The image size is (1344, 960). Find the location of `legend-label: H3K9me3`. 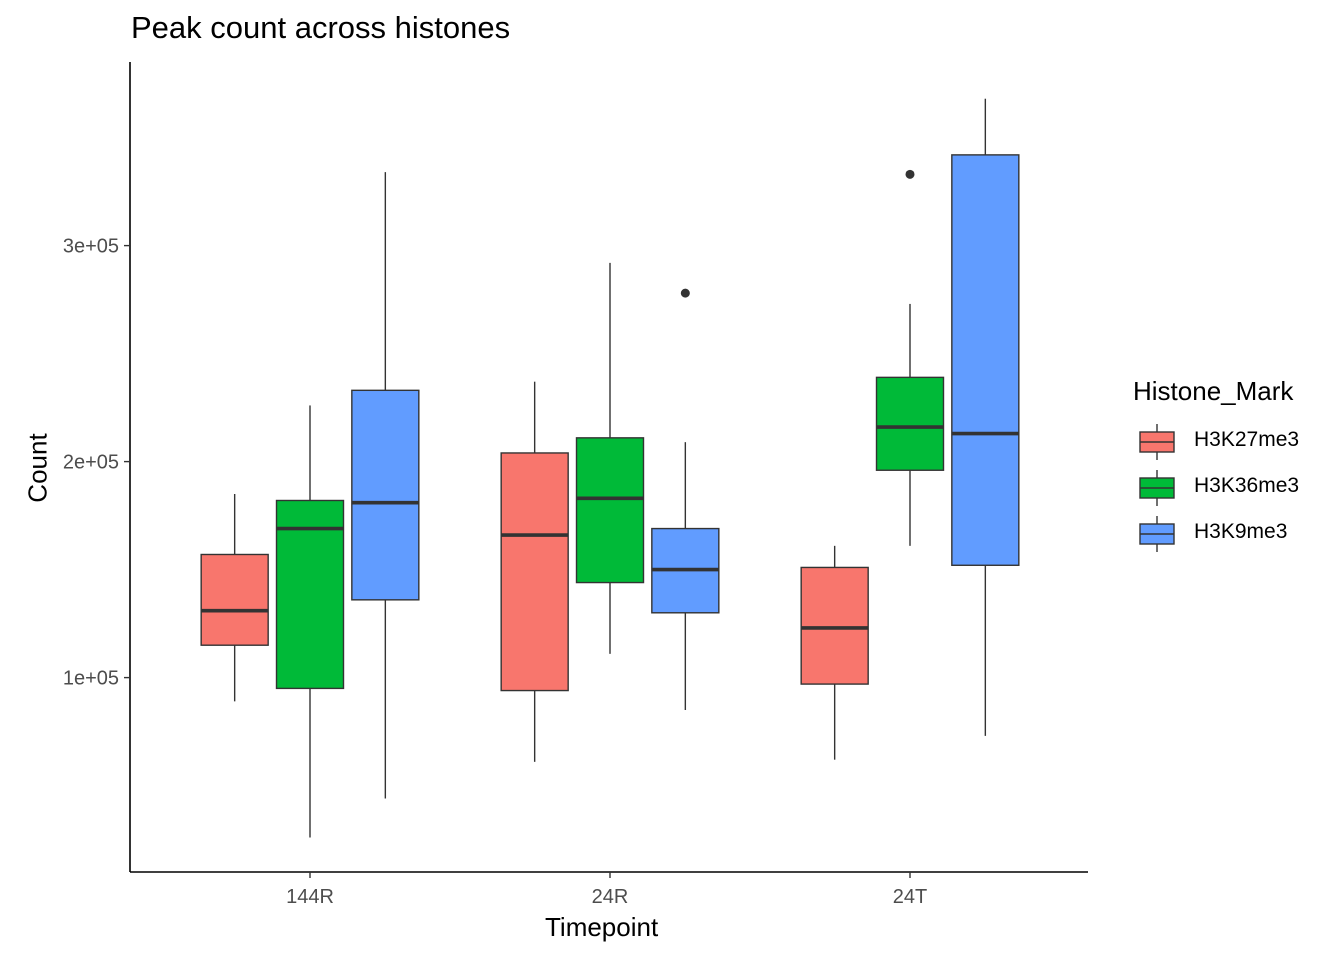

legend-label: H3K9me3 is located at coordinates (1241, 531).